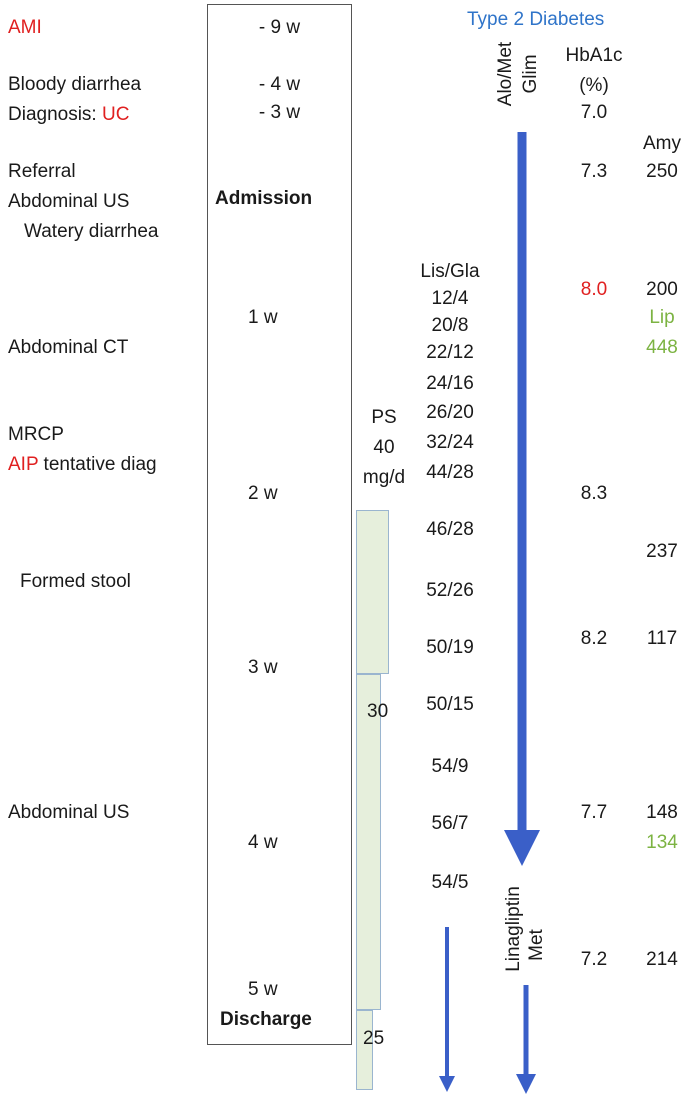 The width and height of the screenshot is (694, 1100). What do you see at coordinates (450, 298) in the screenshot?
I see `lis-gla-value: 12/4` at bounding box center [450, 298].